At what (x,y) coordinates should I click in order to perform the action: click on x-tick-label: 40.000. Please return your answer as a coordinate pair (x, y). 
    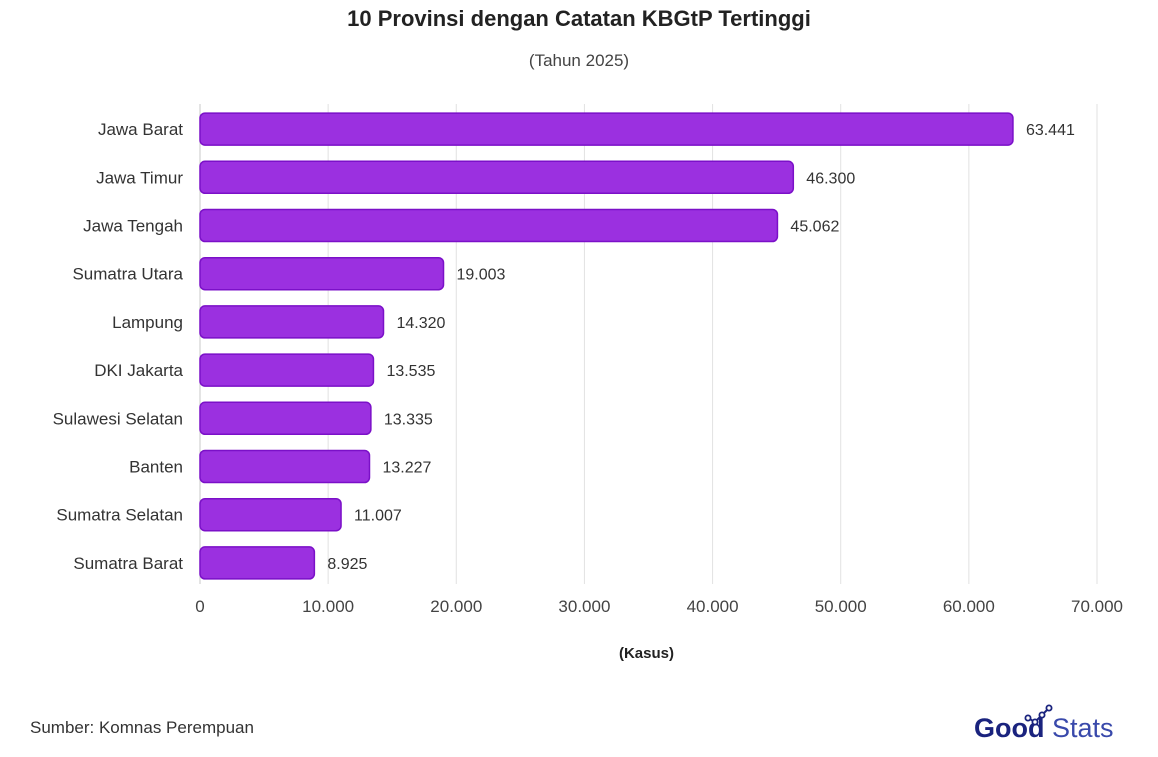
    Looking at the image, I should click on (713, 606).